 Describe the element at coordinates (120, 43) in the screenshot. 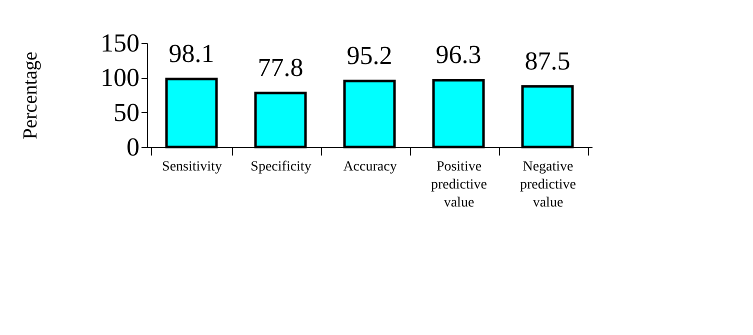

I see `y-tick-label: 150` at that location.